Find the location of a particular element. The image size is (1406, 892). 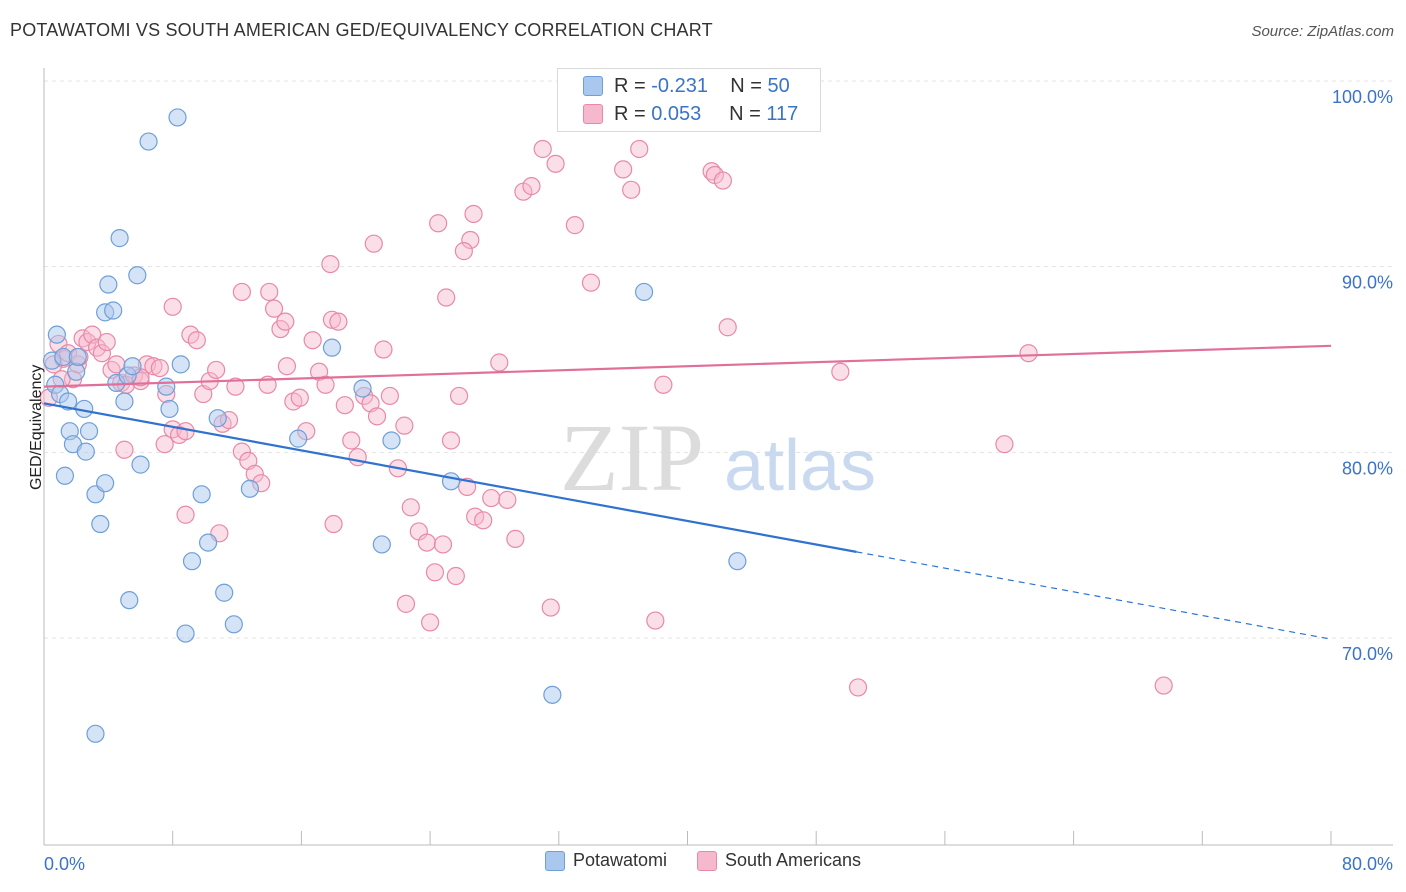

x-tick-label-min: 0.0% is located at coordinates (64, 864).